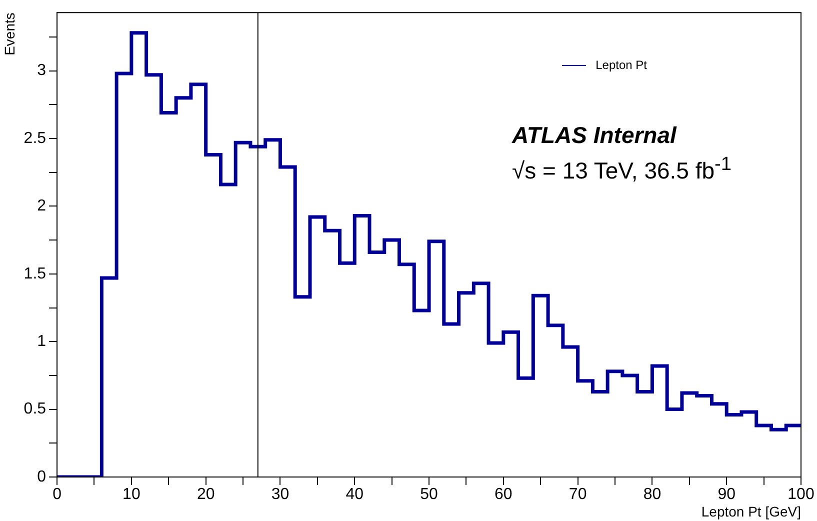 This screenshot has height=521, width=817. What do you see at coordinates (35, 409) in the screenshot?
I see `y-tick-label: 0.5` at bounding box center [35, 409].